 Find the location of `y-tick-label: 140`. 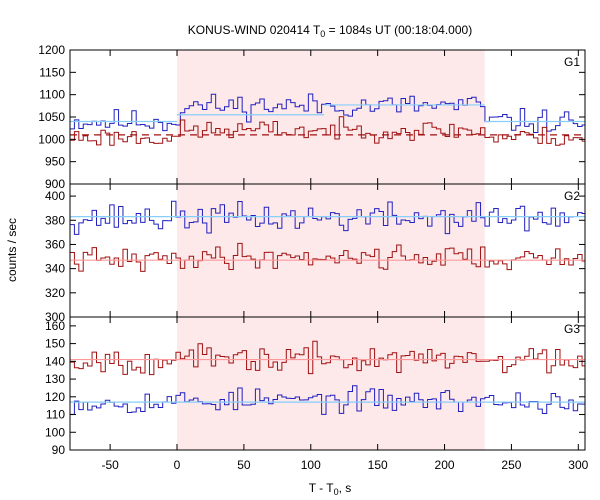

y-tick-label: 140 is located at coordinates (55, 361).